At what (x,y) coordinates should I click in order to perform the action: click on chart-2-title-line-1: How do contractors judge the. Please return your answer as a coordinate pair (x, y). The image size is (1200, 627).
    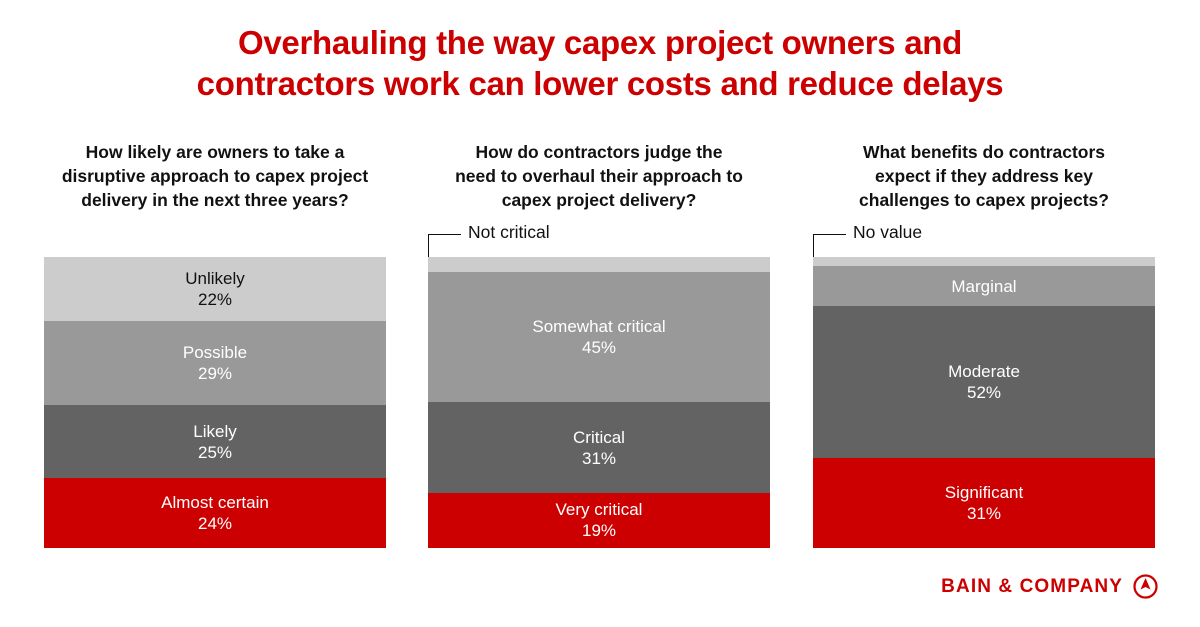
    Looking at the image, I should click on (599, 152).